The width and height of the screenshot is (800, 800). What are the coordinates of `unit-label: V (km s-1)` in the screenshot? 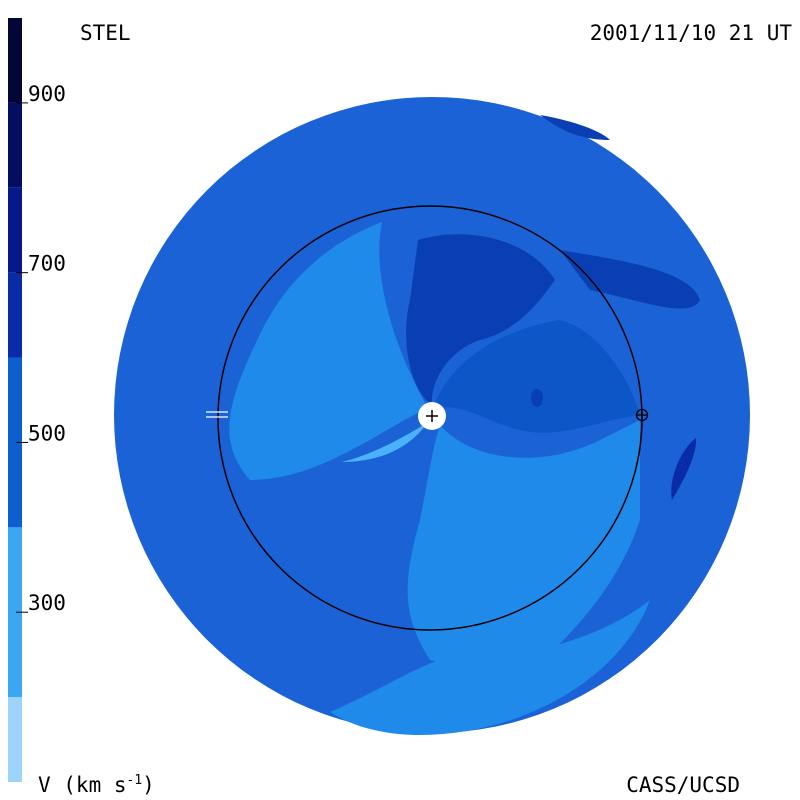 It's located at (96, 785).